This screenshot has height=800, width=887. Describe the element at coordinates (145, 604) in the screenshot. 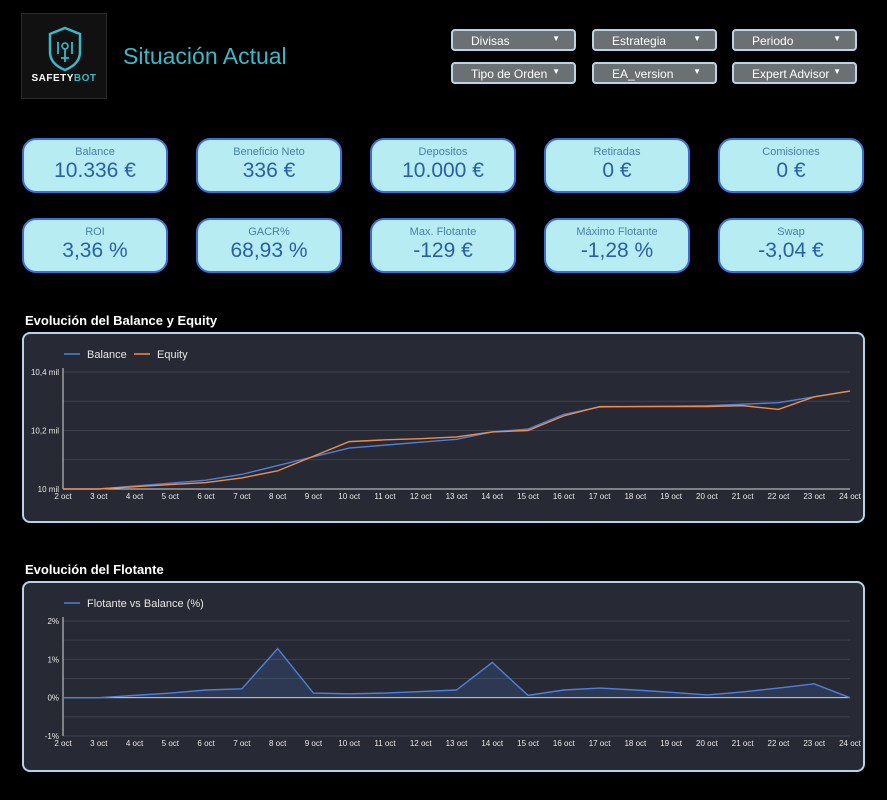

I see `legend-label: Flotante vs Balance (%)` at that location.